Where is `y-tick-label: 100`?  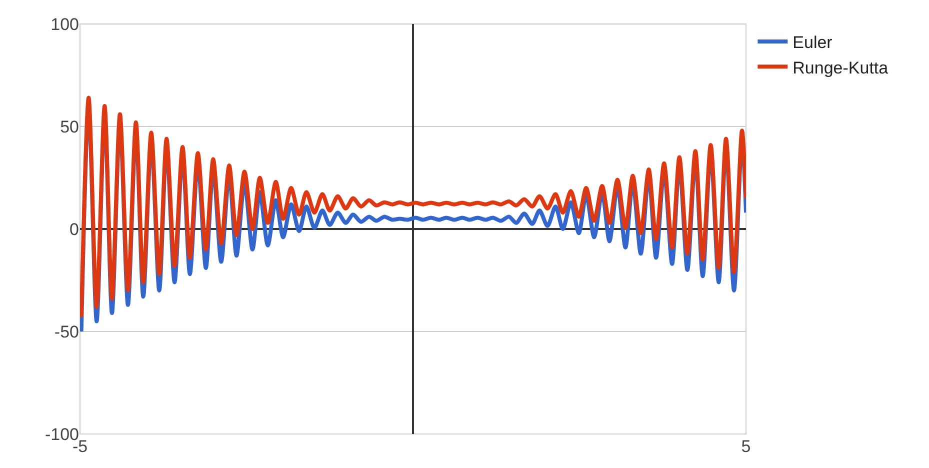 y-tick-label: 100 is located at coordinates (64, 24).